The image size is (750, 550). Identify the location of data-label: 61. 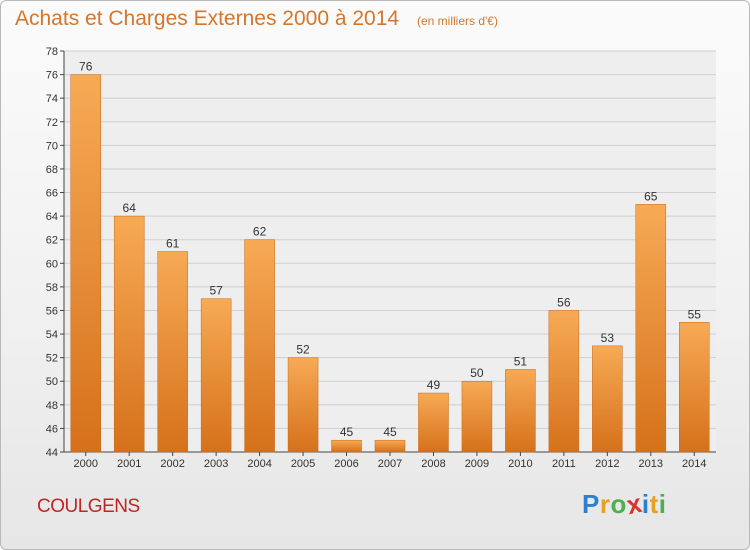
(173, 244).